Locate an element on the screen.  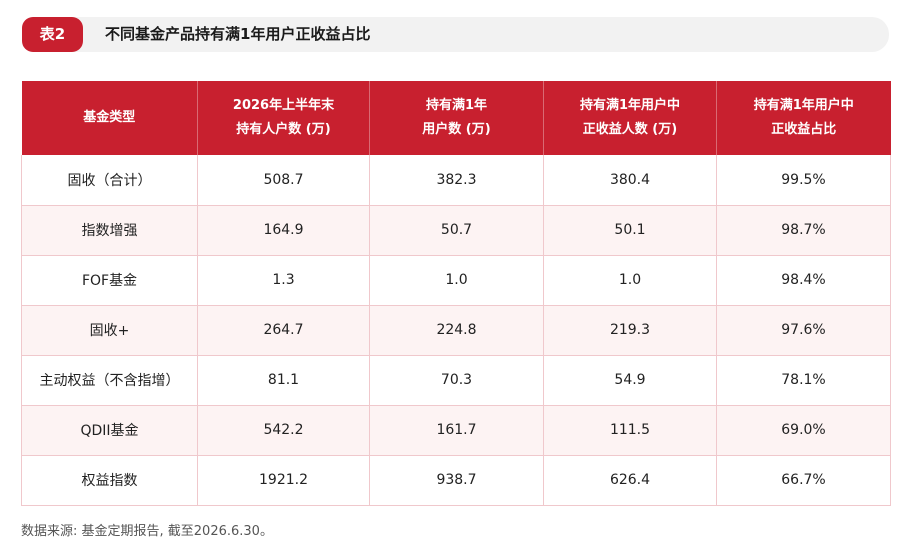
column-header-positive-users: 持有满1年用户中 正收益人数 (万) is located at coordinates (630, 118).